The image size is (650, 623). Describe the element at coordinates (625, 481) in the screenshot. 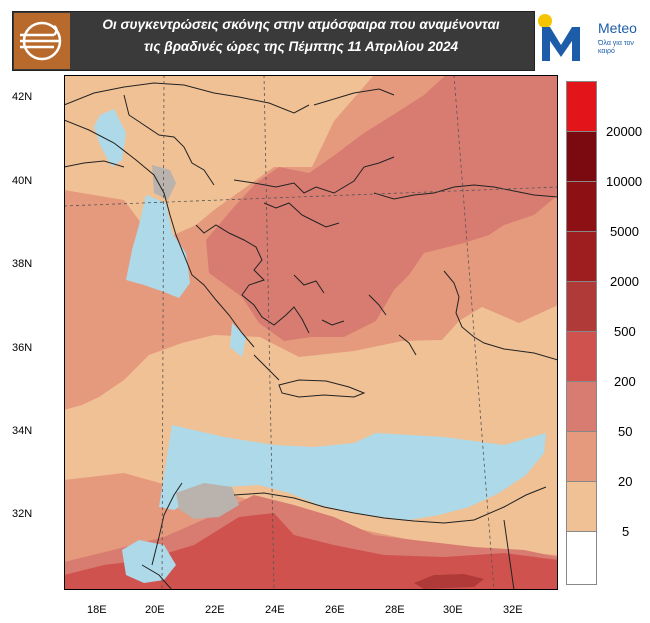

I see `colorbar-label-20: 20` at that location.